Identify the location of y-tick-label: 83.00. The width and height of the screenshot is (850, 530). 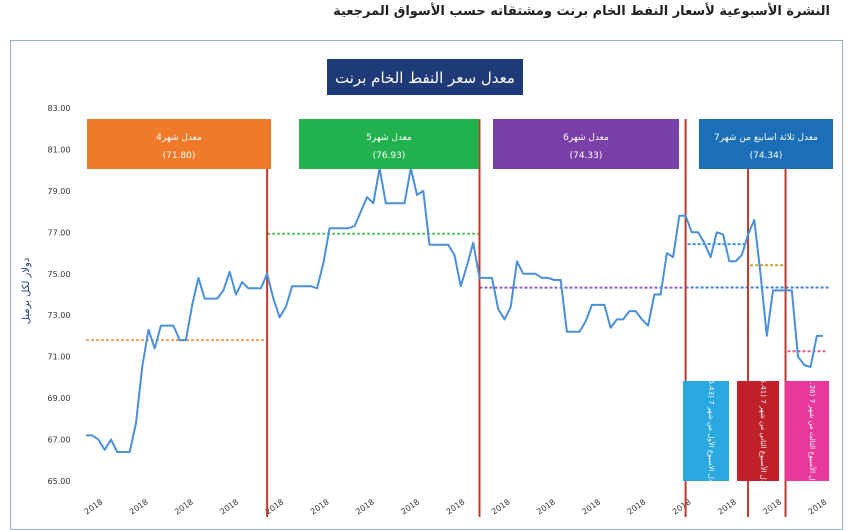
(59, 108).